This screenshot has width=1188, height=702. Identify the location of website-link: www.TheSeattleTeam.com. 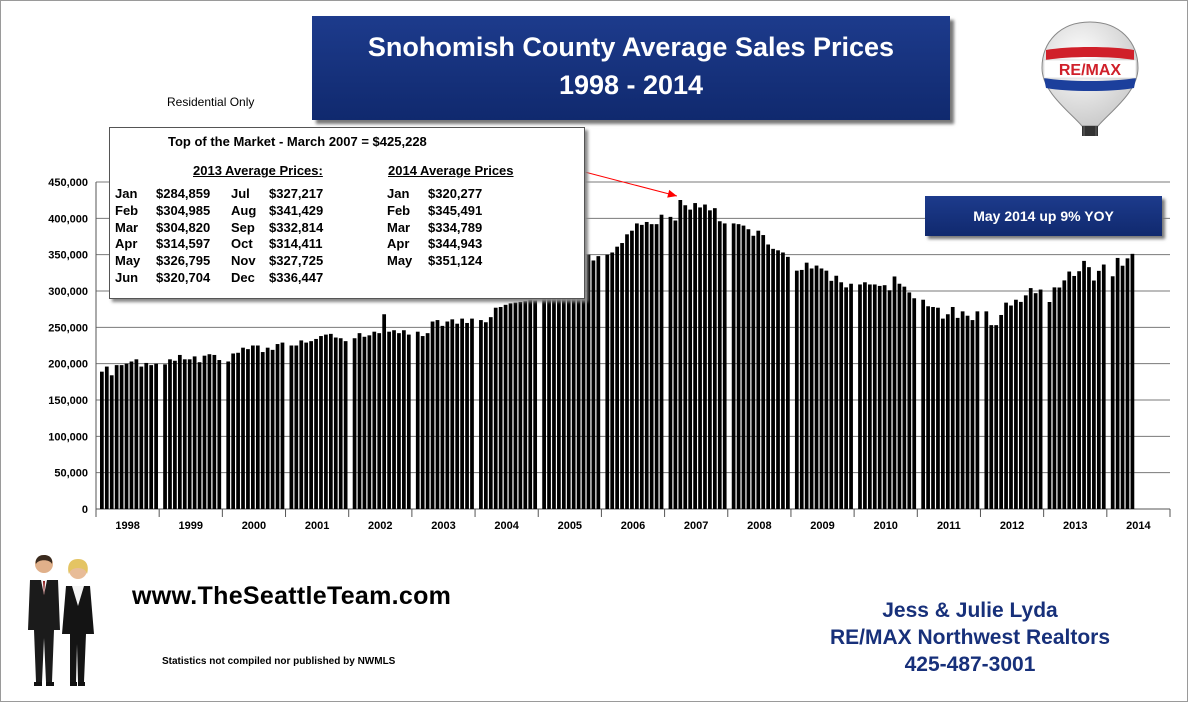
(292, 596).